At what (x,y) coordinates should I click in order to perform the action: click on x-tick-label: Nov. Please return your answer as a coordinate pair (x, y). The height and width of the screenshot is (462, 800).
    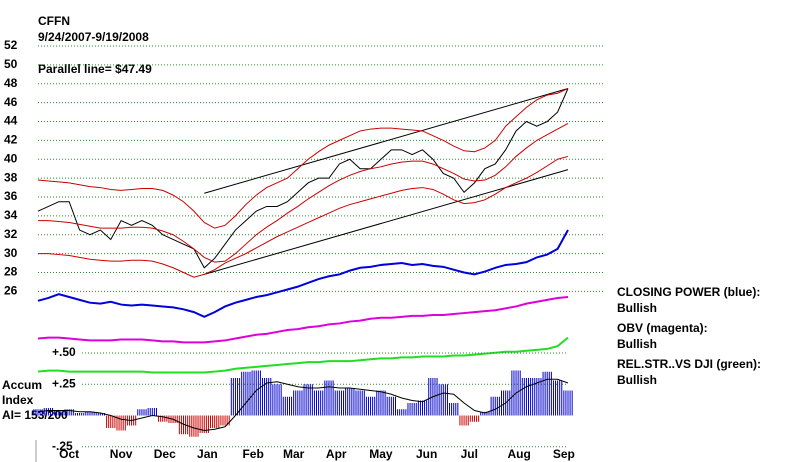
    Looking at the image, I should click on (121, 454).